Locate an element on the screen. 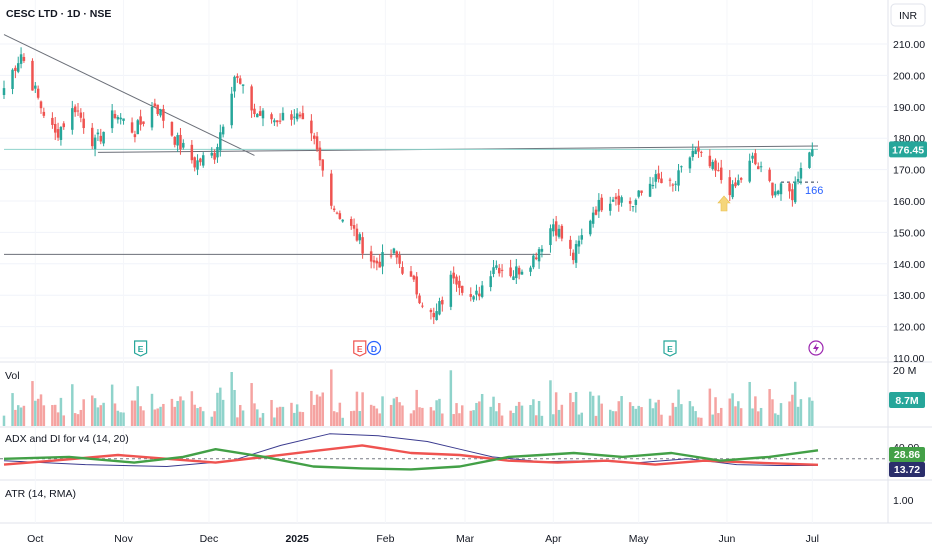 The image size is (932, 550). time-tick-label: May is located at coordinates (639, 539).